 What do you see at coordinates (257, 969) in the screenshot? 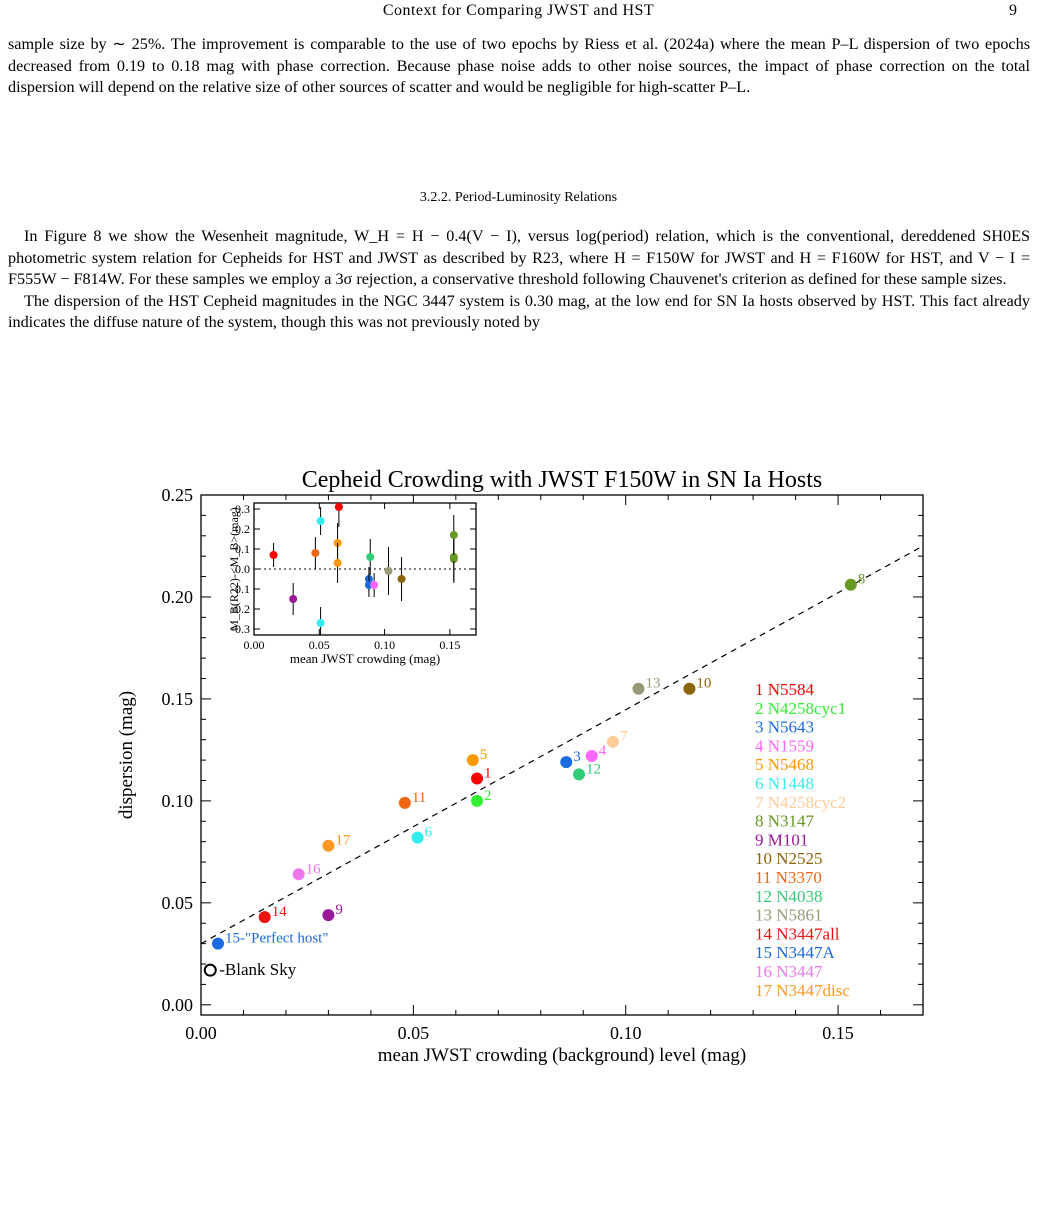
I see `blank-sky-label: -Blank Sky` at bounding box center [257, 969].